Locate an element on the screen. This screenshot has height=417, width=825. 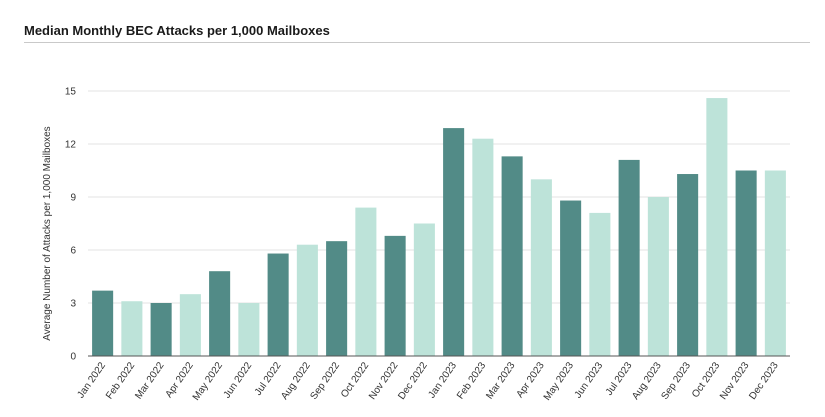
x-tick-label: May 2023 is located at coordinates (559, 381).